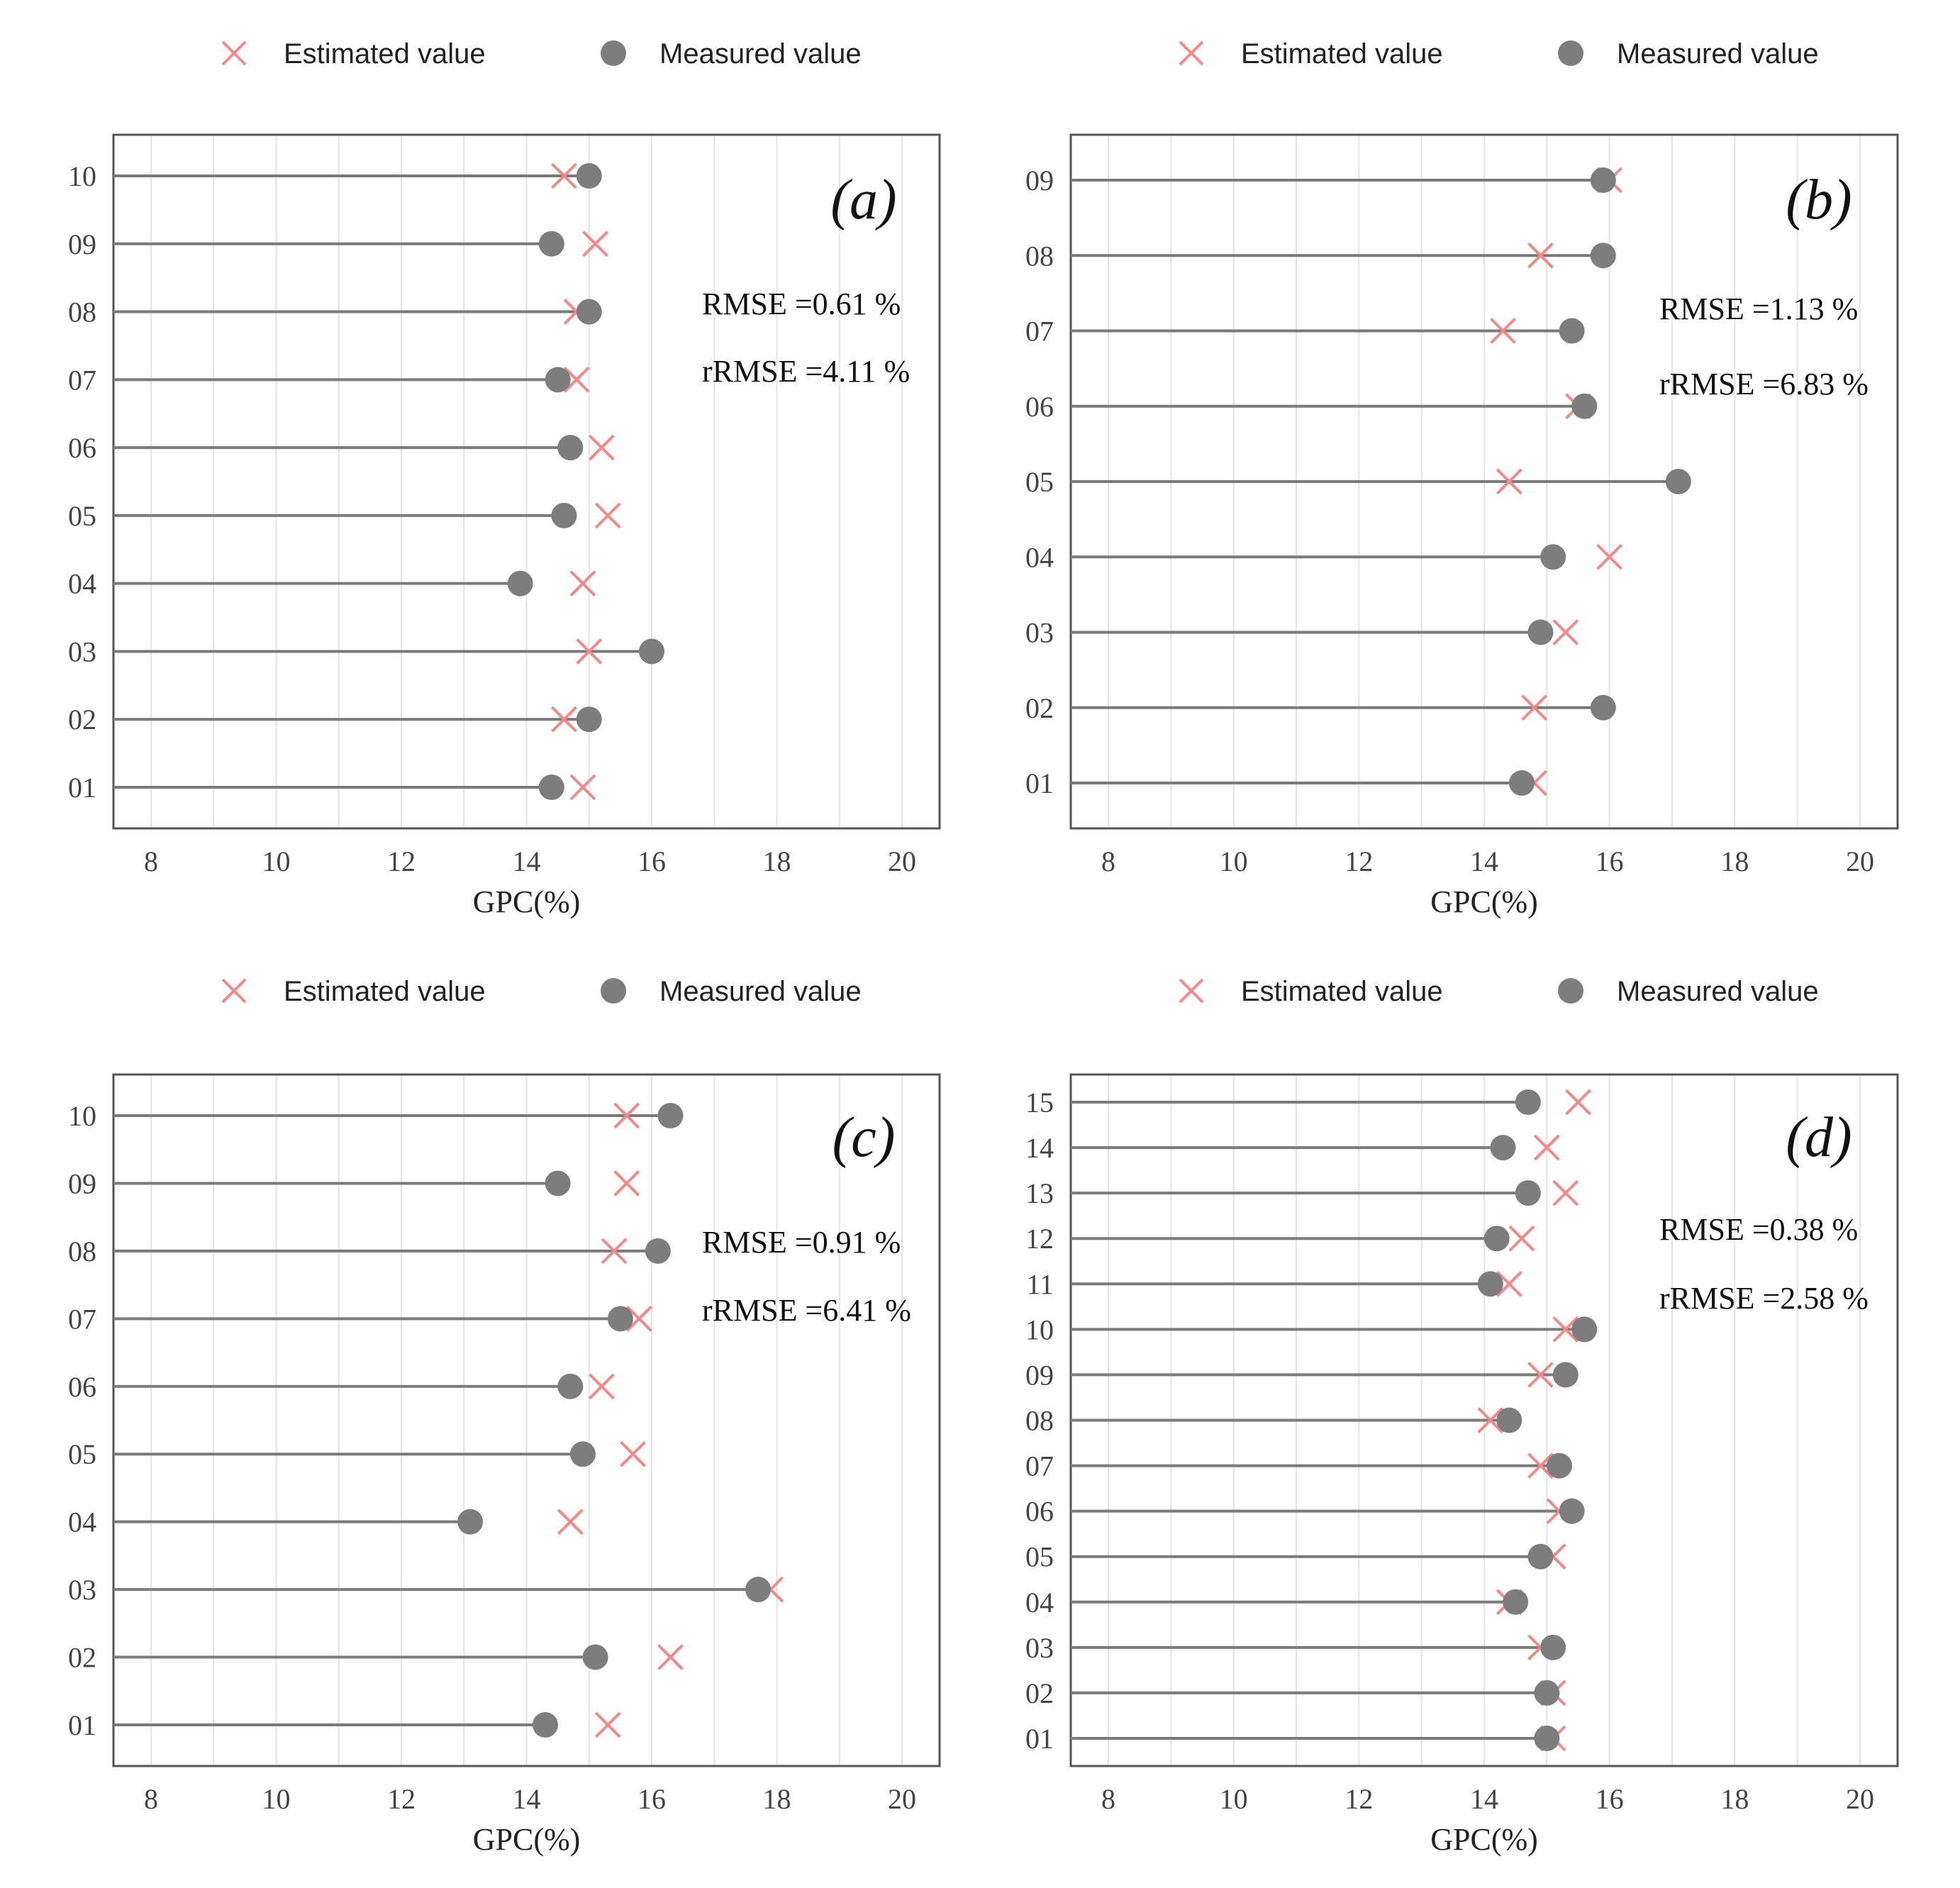 The image size is (1960, 1888). Describe the element at coordinates (1764, 1298) in the screenshot. I see `rrmse-text: rRMSE =2.58 %` at that location.